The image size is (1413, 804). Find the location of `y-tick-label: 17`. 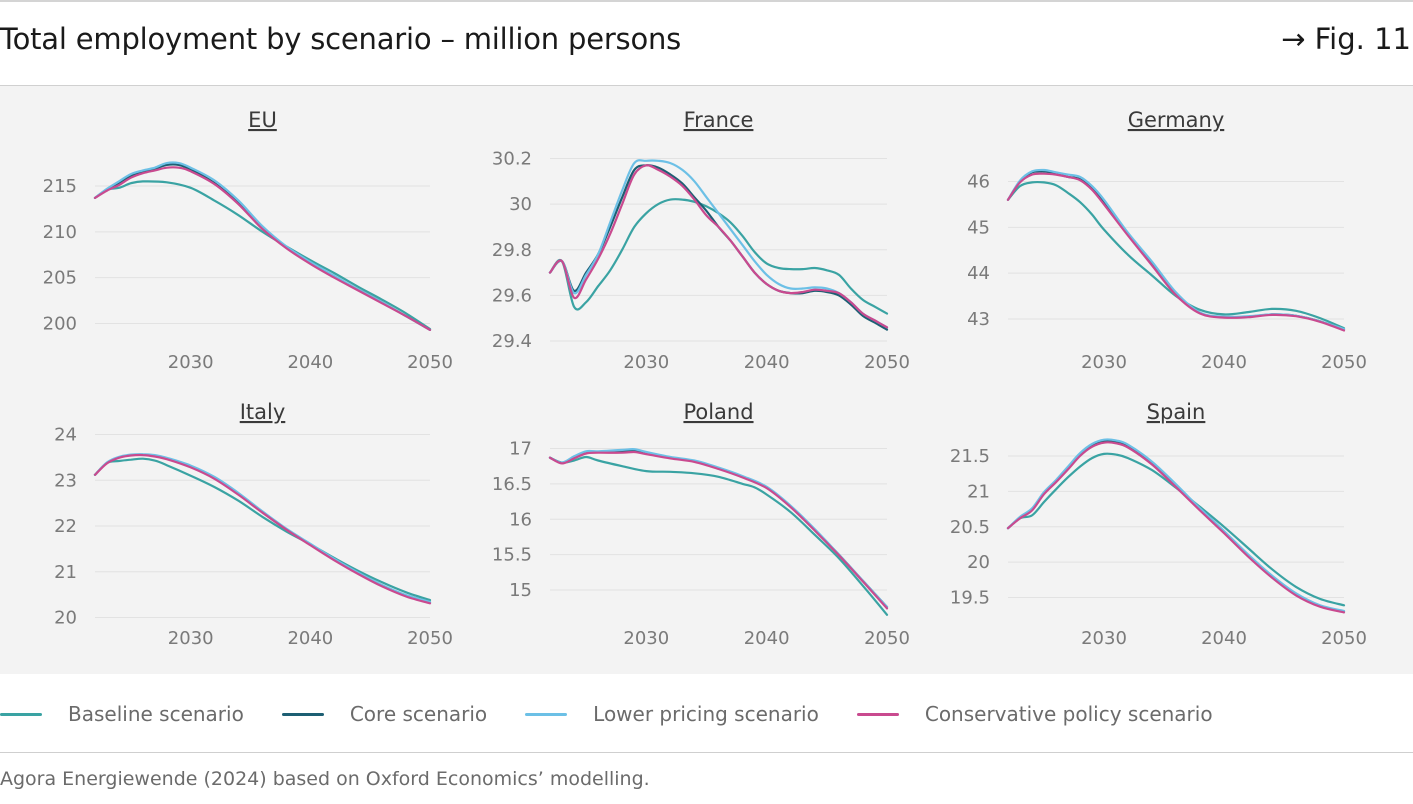

y-tick-label: 17 is located at coordinates (520, 449).